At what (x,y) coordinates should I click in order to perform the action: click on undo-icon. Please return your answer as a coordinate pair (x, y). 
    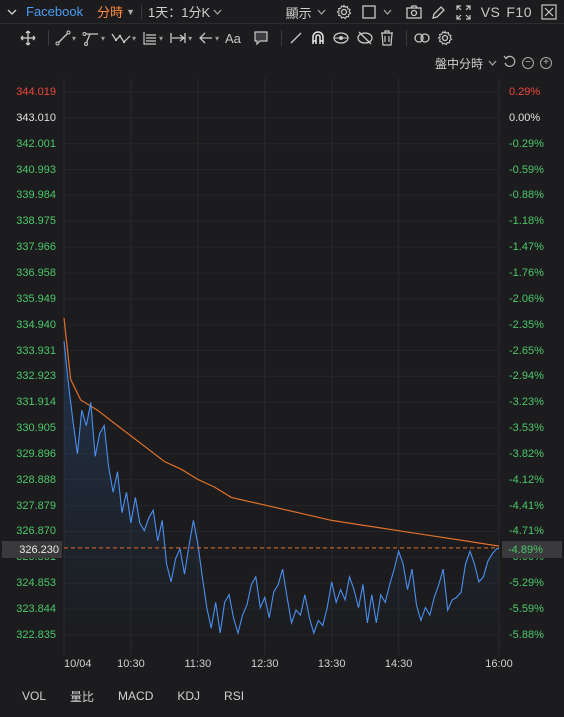
    Looking at the image, I should click on (509, 63).